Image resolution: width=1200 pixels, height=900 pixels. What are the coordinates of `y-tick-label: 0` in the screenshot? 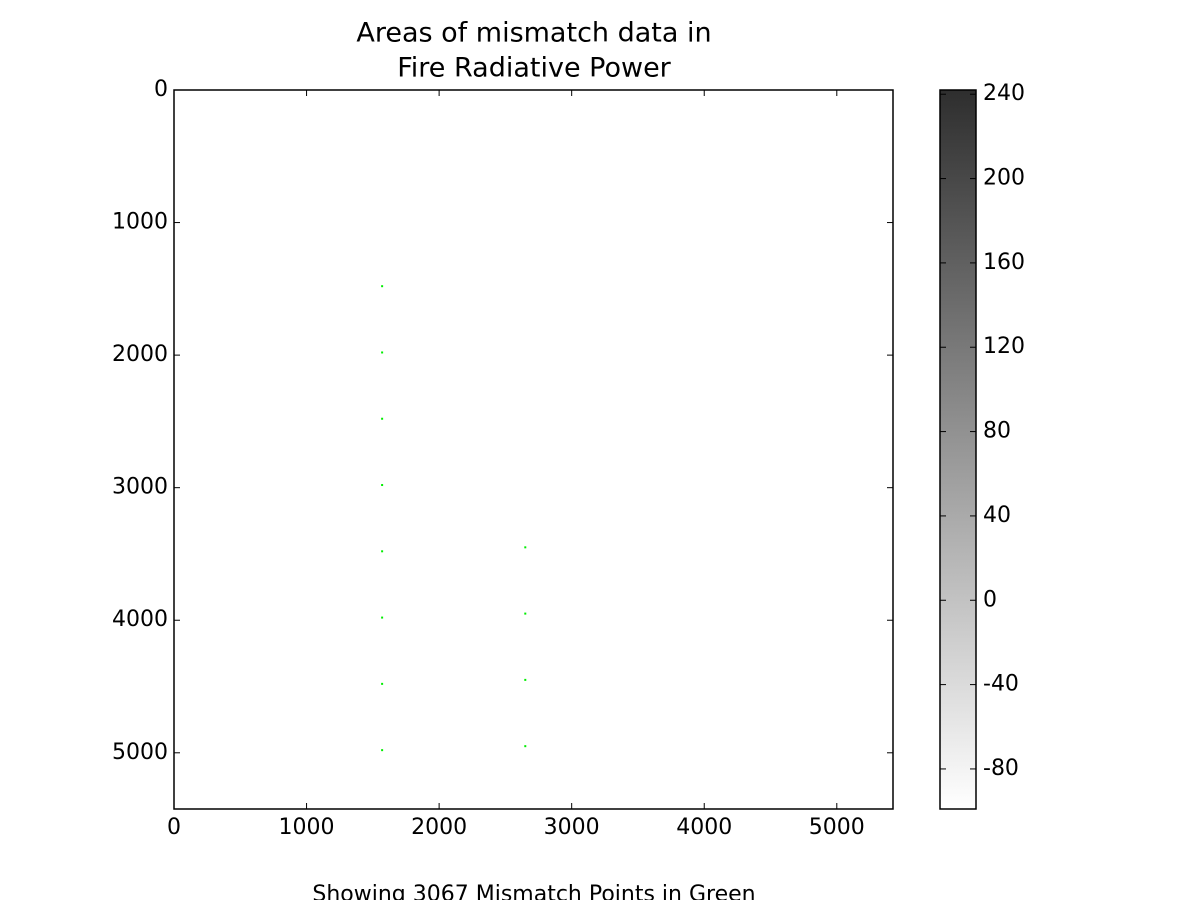 It's located at (161, 89).